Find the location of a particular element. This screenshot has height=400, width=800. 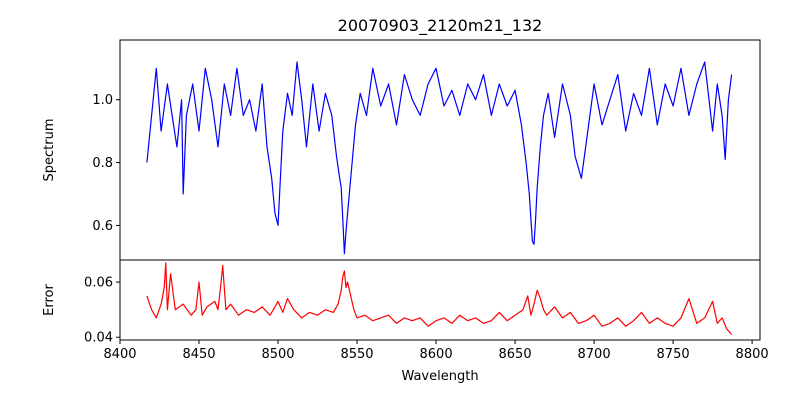

error-y-ticks: 0.04 0.06 is located at coordinates (102, 311).